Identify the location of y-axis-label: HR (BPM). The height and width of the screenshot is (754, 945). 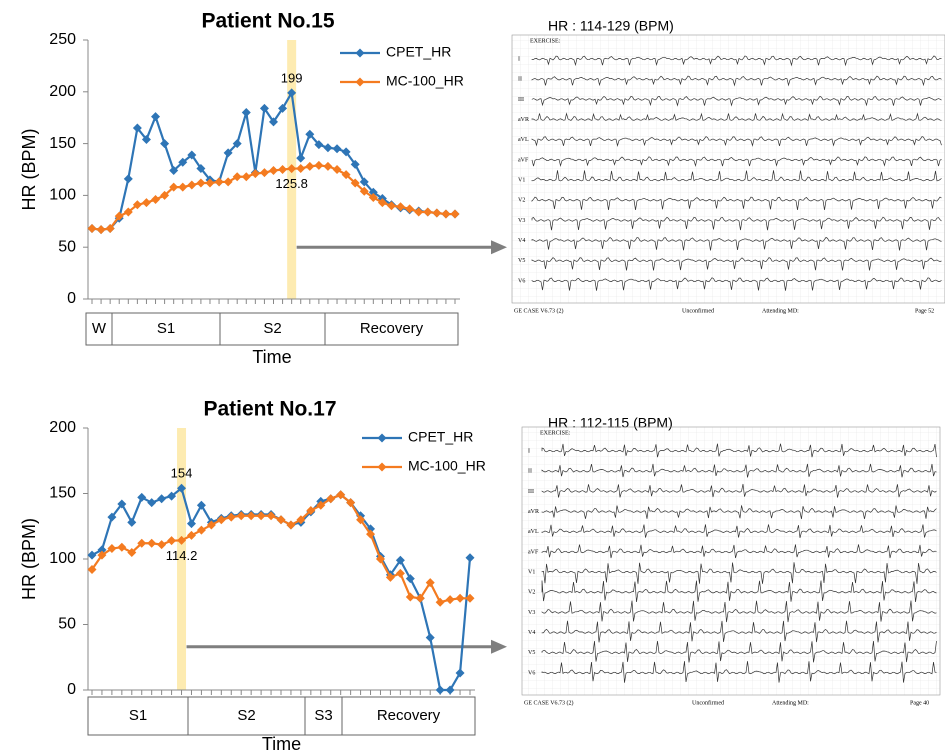
(29, 559).